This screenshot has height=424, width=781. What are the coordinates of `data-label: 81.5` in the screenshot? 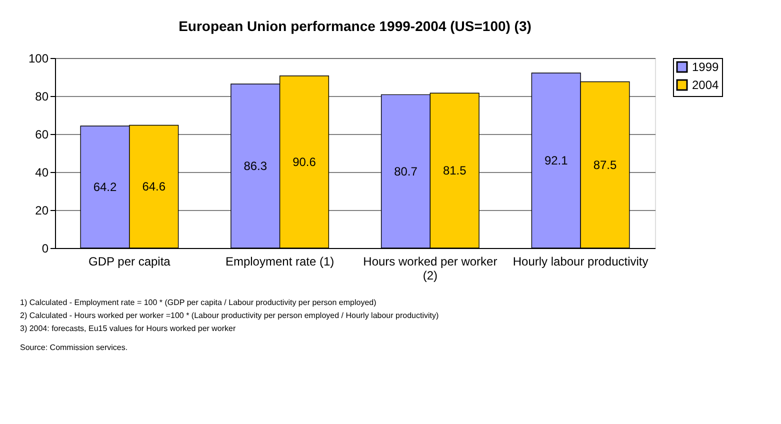 It's located at (454, 171).